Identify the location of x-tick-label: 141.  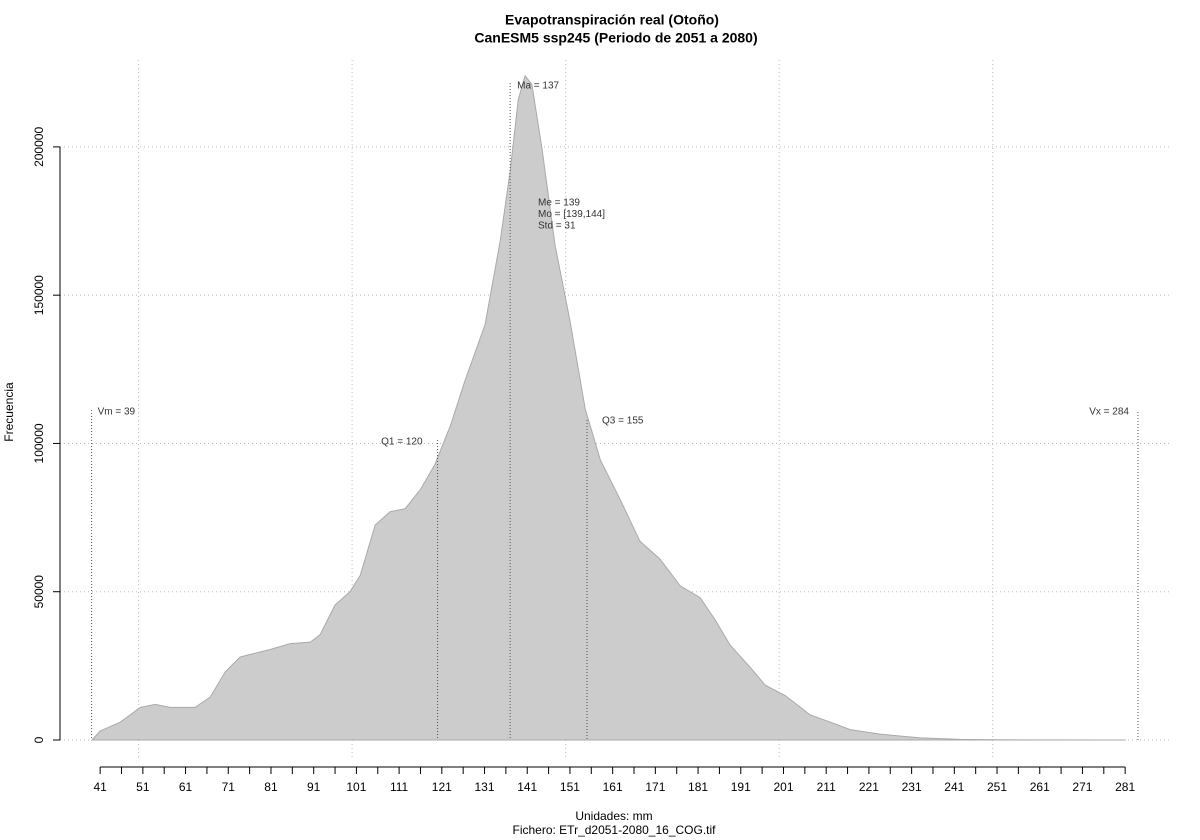
(527, 787).